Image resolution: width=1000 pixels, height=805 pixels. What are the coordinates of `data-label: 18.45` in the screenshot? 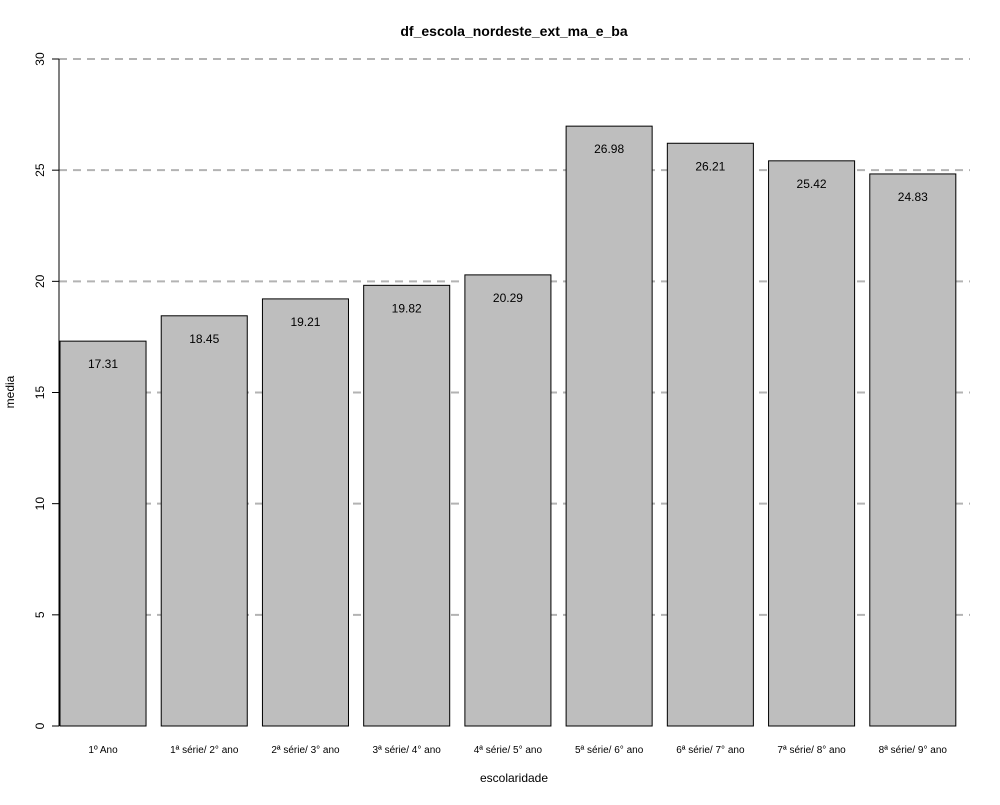 It's located at (204, 339).